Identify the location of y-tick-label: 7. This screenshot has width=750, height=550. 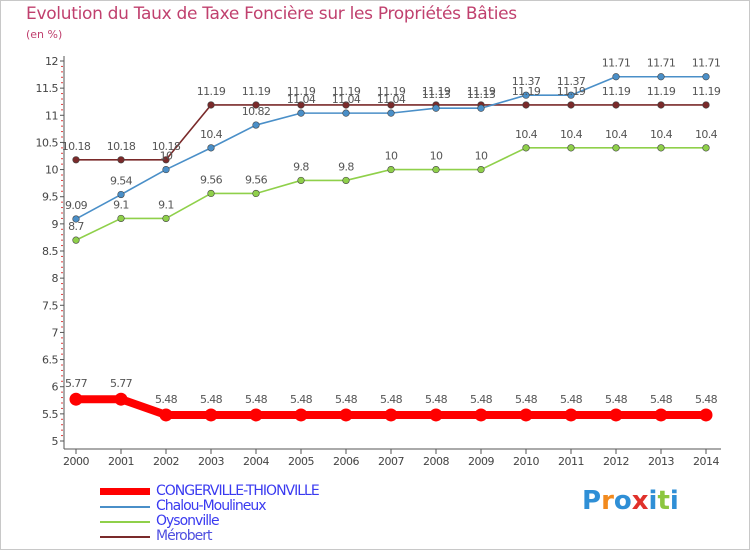
(55, 332).